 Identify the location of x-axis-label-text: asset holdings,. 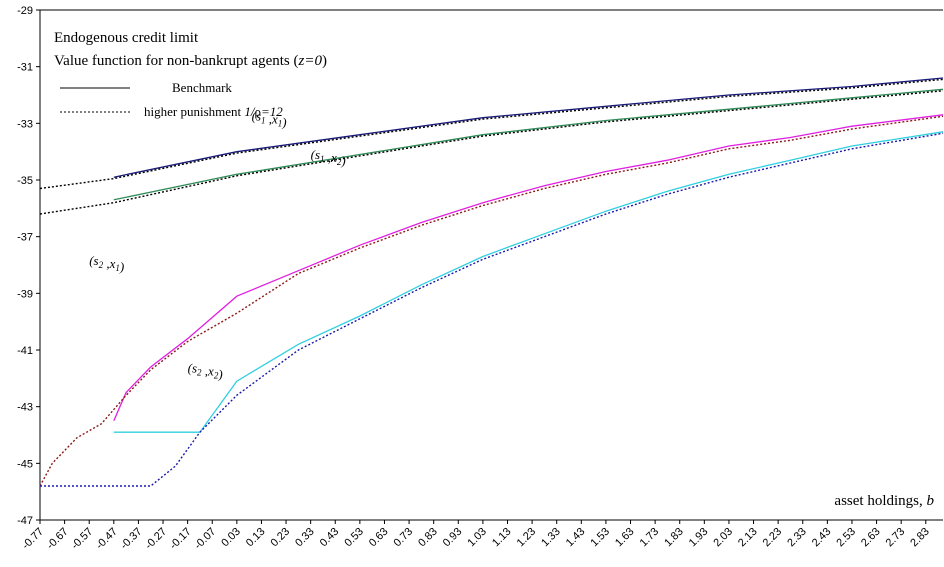
(880, 501).